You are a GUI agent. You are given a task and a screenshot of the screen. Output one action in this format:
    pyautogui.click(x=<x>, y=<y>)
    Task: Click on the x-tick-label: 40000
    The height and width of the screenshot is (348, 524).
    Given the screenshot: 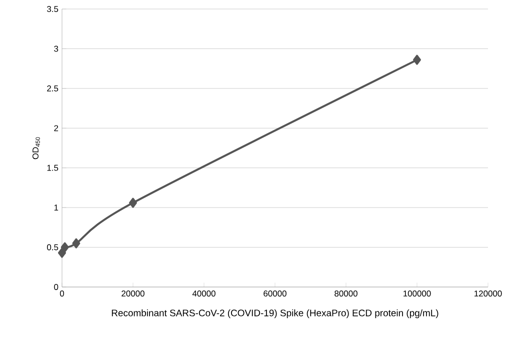 What is the action you would take?
    pyautogui.click(x=204, y=293)
    